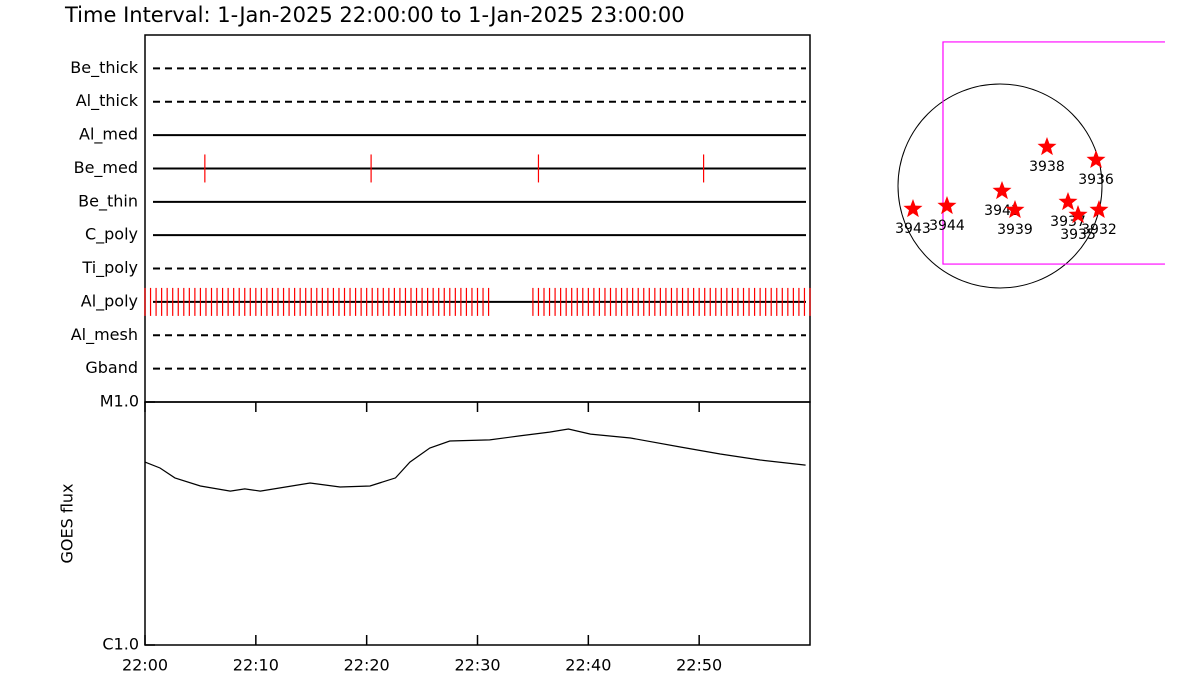  I want to click on row-label: C_poly, so click(111, 235).